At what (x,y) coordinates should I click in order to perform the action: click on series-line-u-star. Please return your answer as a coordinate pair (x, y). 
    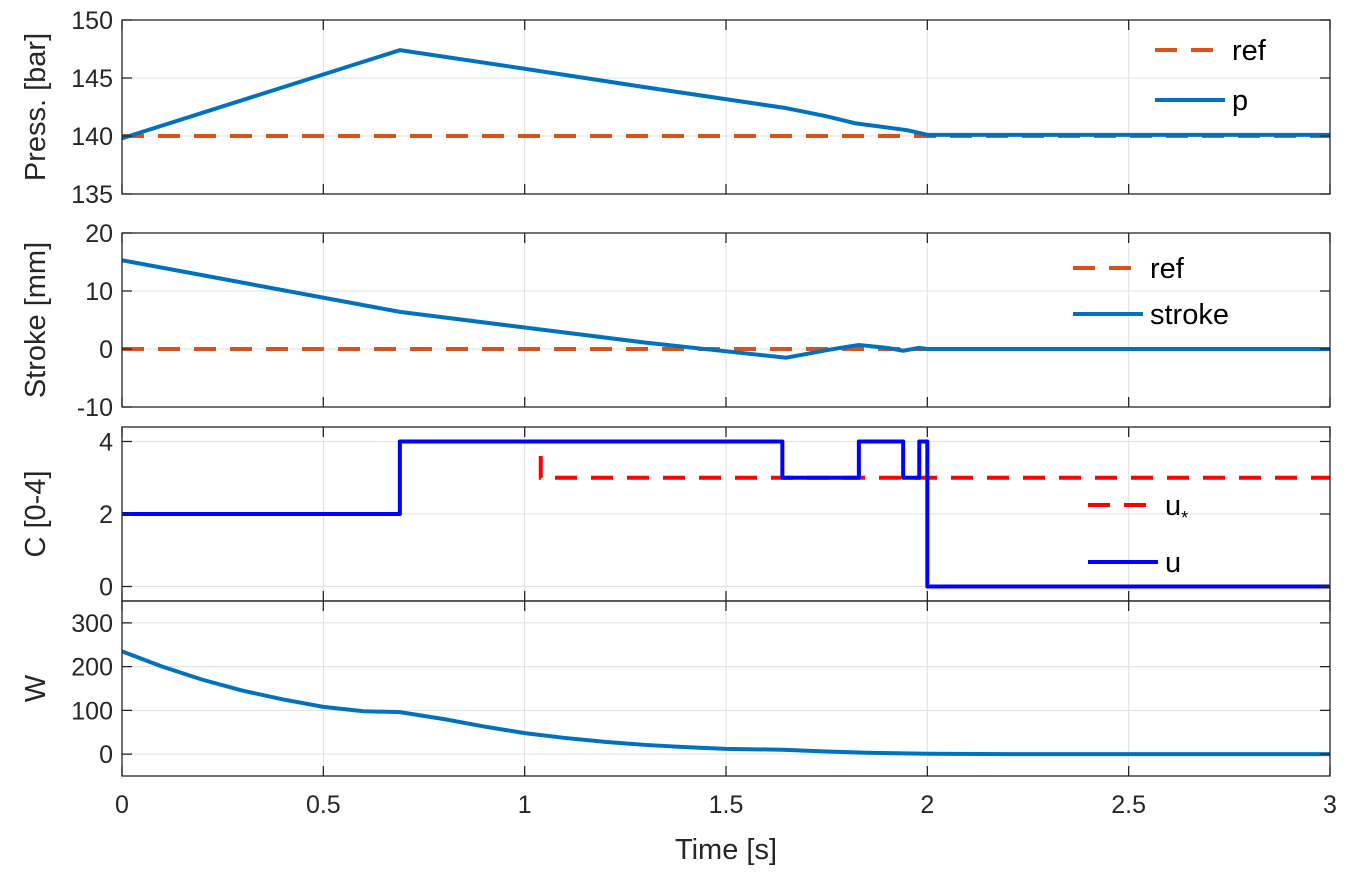
    Looking at the image, I should click on (934, 468).